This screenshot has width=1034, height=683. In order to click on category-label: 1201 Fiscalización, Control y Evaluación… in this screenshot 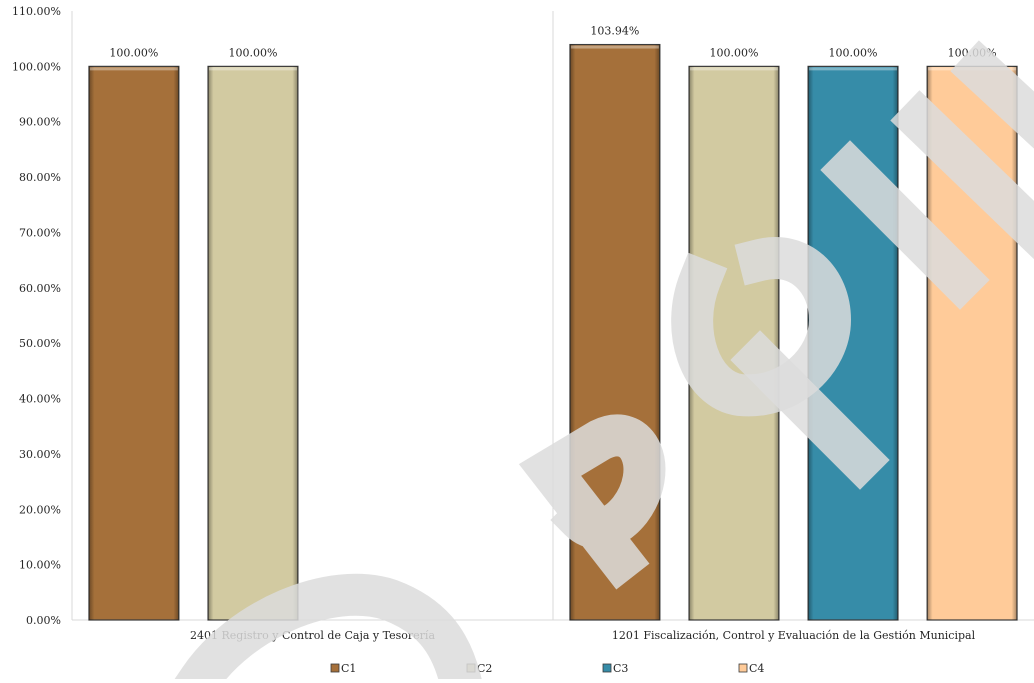, I will do `click(794, 635)`.